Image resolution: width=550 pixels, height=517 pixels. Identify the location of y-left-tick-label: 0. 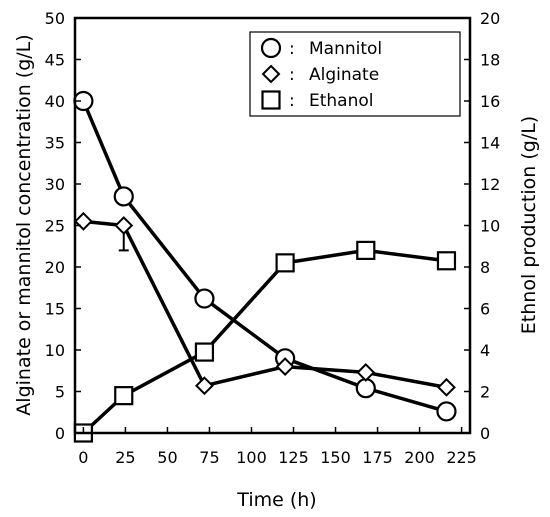
(60, 433).